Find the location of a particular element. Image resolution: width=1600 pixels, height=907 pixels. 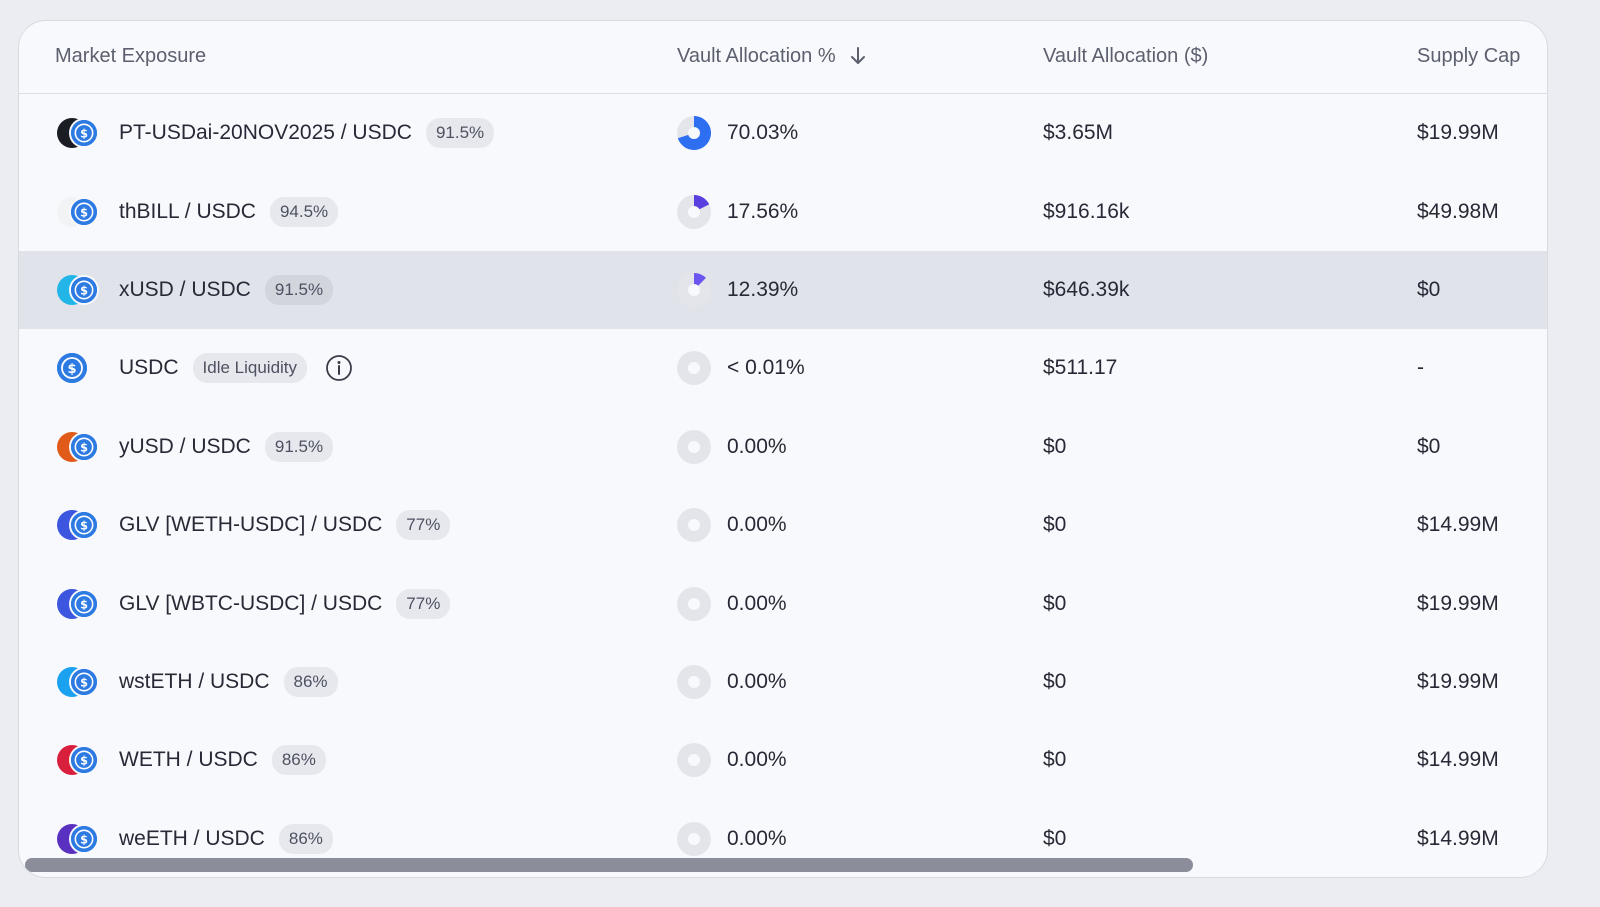

table-row: $ xUSD / USDC 91.5% 12.39% $646.39k $0 is located at coordinates (783, 290).